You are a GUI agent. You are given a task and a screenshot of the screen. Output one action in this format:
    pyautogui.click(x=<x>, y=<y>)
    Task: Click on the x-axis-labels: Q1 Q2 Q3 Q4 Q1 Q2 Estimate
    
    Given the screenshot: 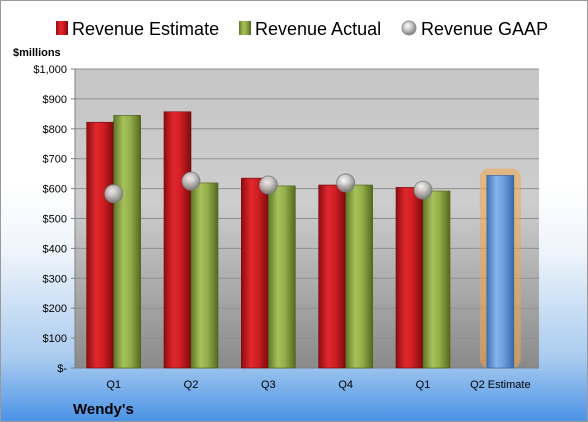 What is the action you would take?
    pyautogui.click(x=318, y=385)
    